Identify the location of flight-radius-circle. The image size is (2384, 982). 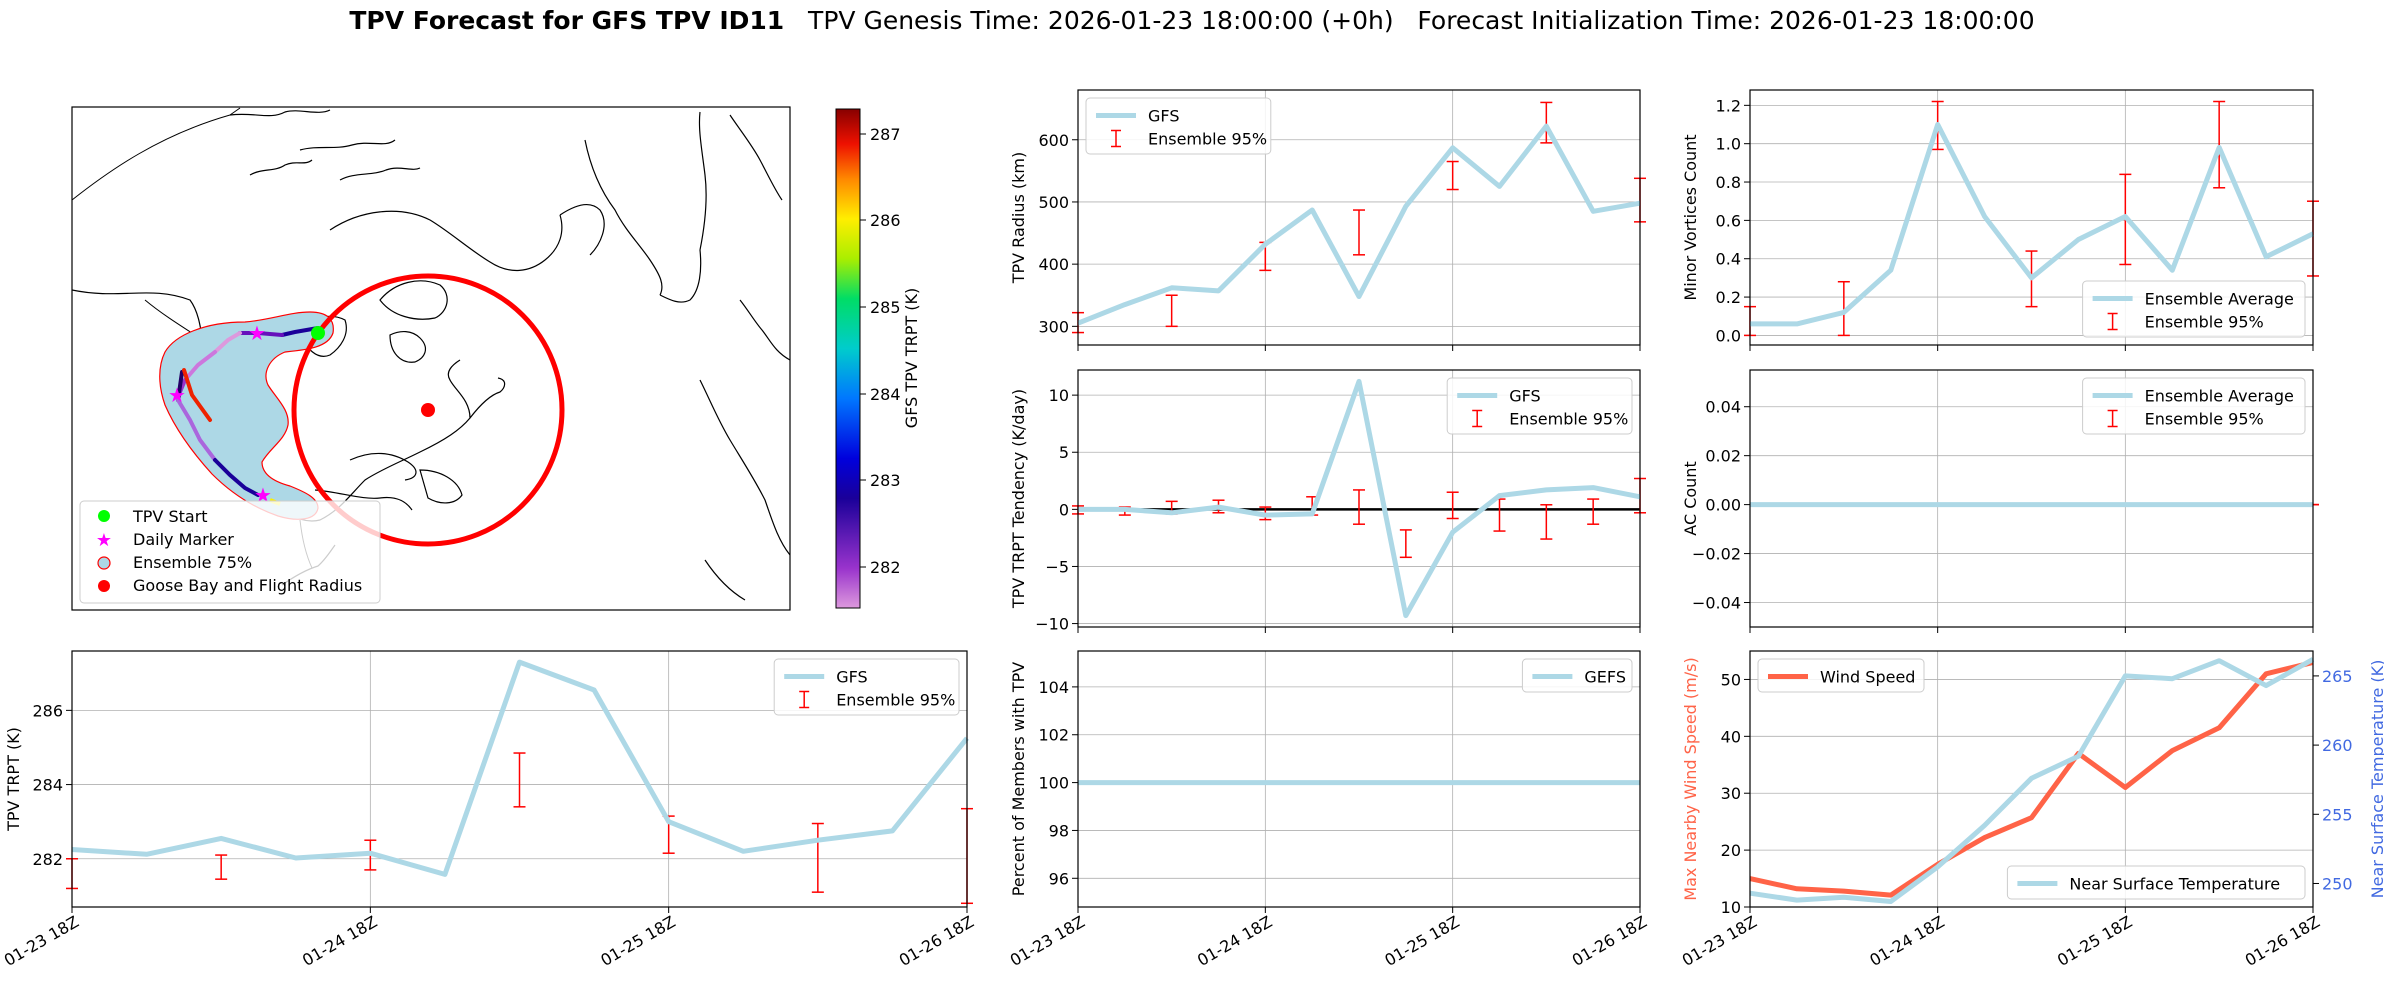
(428, 410).